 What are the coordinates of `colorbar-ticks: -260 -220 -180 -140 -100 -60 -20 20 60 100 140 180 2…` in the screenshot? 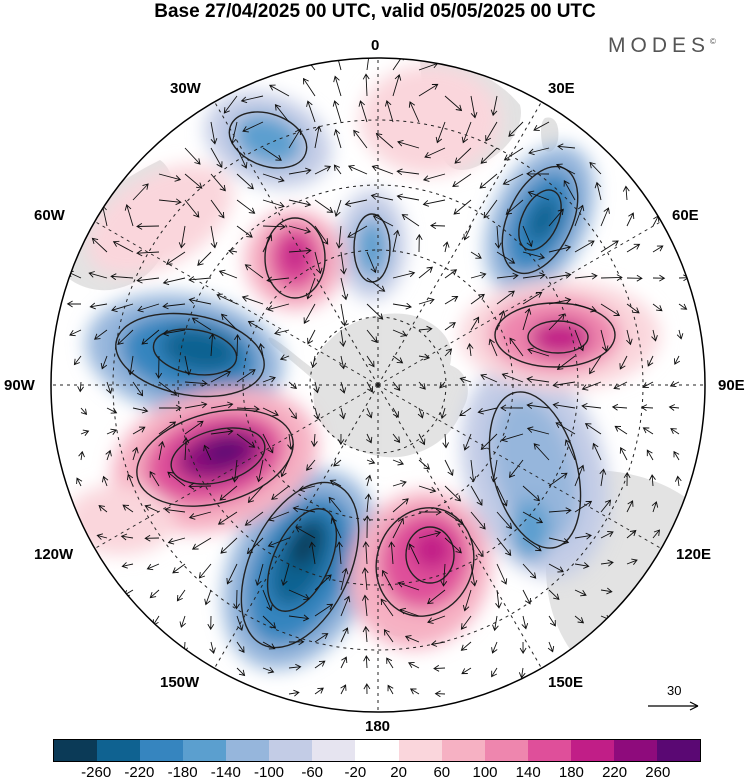 It's located at (375, 773).